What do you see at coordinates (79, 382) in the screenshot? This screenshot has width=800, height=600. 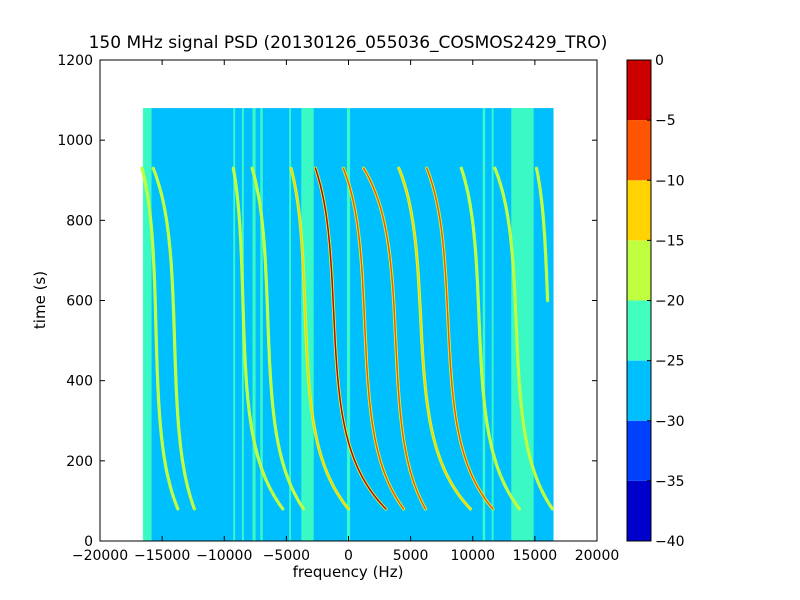 I see `y-tick-label: 400` at bounding box center [79, 382].